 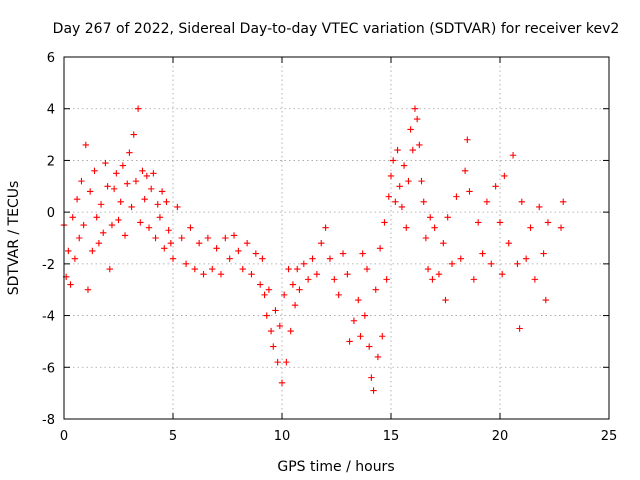 What do you see at coordinates (48, 420) in the screenshot?
I see `y-tick-label: -8` at bounding box center [48, 420].